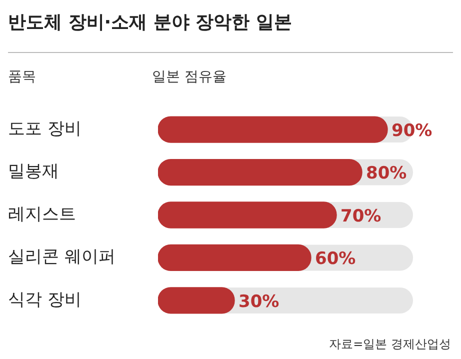 This screenshot has width=461, height=359. I want to click on data-label: 80%, so click(386, 174).